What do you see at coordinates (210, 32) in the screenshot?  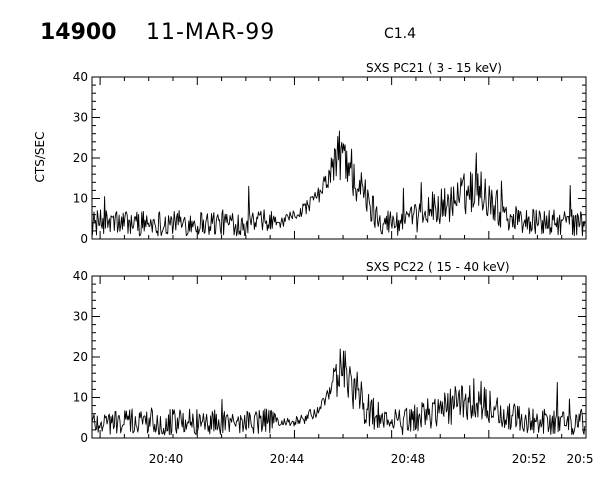 I see `event-date: 11-MAR-99` at bounding box center [210, 32].